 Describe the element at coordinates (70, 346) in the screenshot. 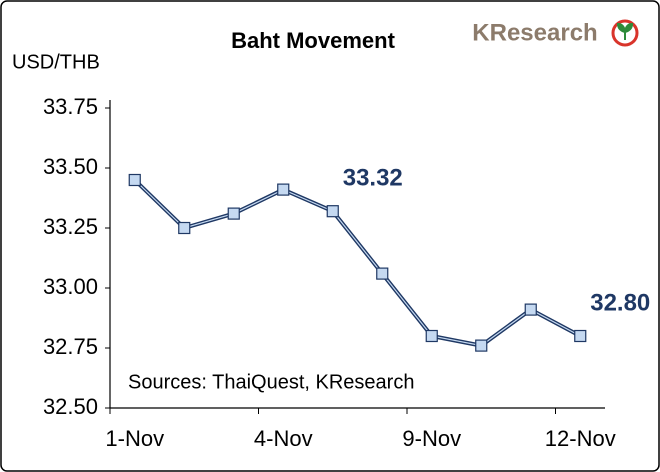

I see `y-tick-label: 32.75` at that location.